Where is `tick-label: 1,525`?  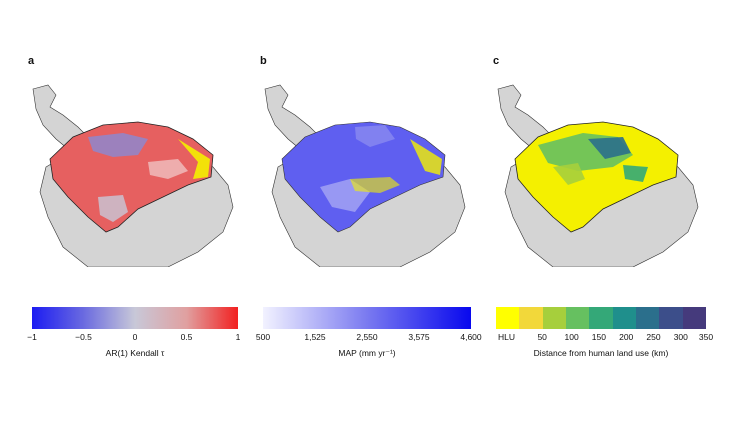 tick-label: 1,525 is located at coordinates (315, 337).